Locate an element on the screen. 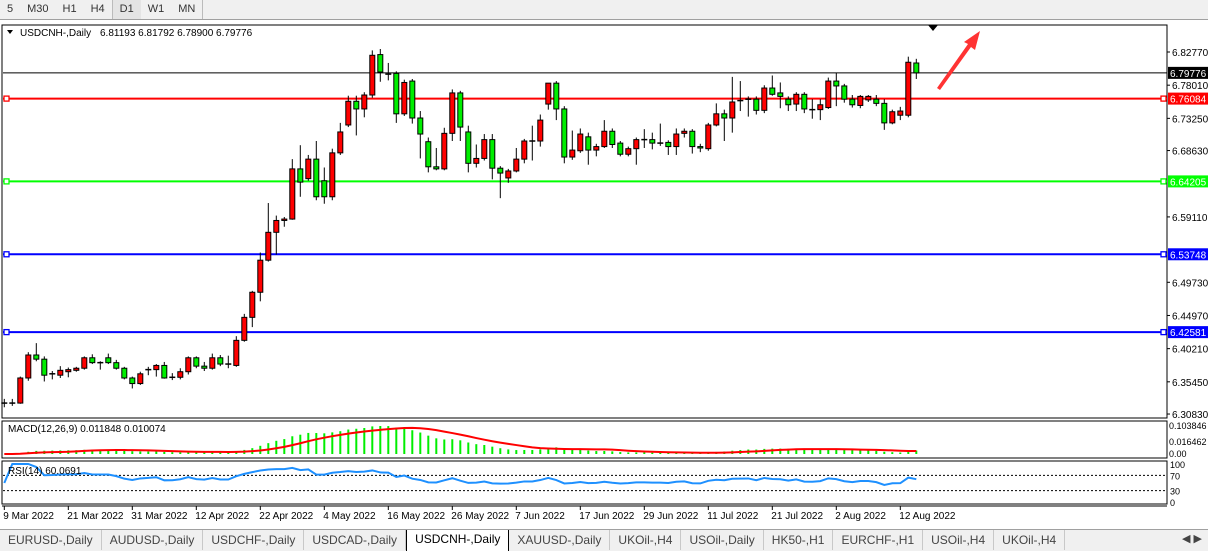 The width and height of the screenshot is (1208, 551). chart-tab: USOil-,Daily is located at coordinates (722, 540).